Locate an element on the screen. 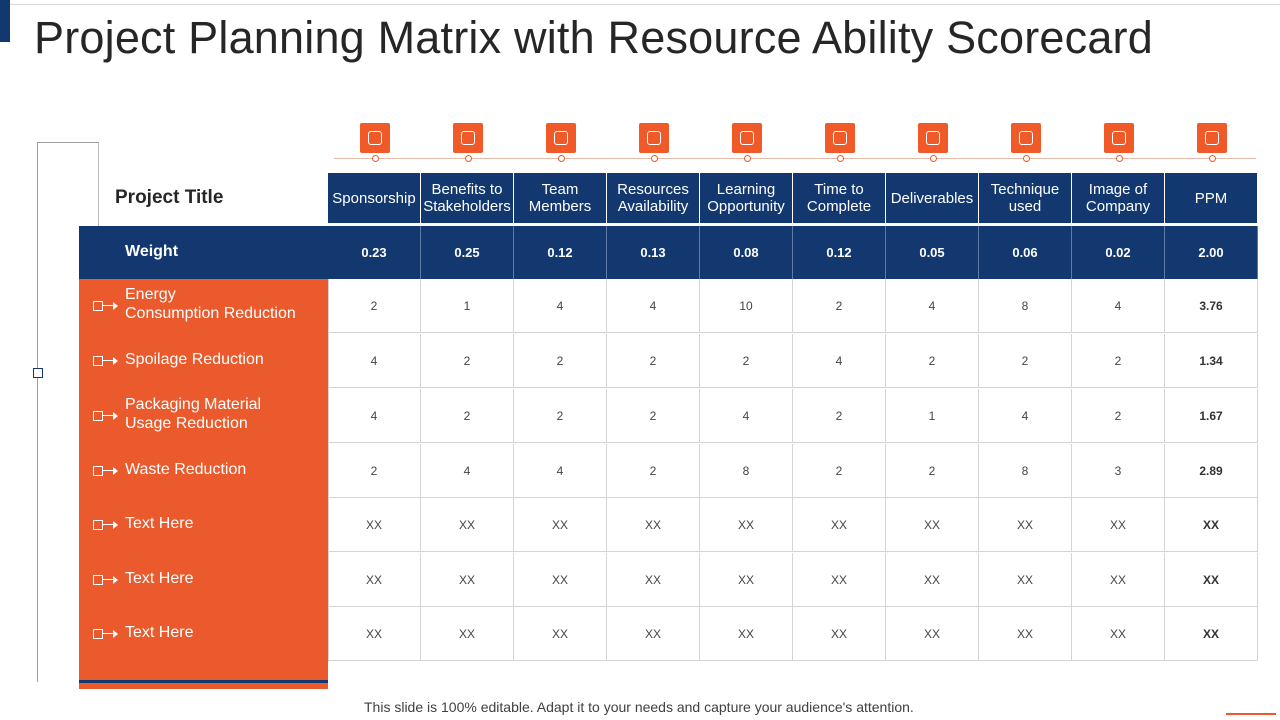  column-header-text: Time to Complete is located at coordinates (839, 198).